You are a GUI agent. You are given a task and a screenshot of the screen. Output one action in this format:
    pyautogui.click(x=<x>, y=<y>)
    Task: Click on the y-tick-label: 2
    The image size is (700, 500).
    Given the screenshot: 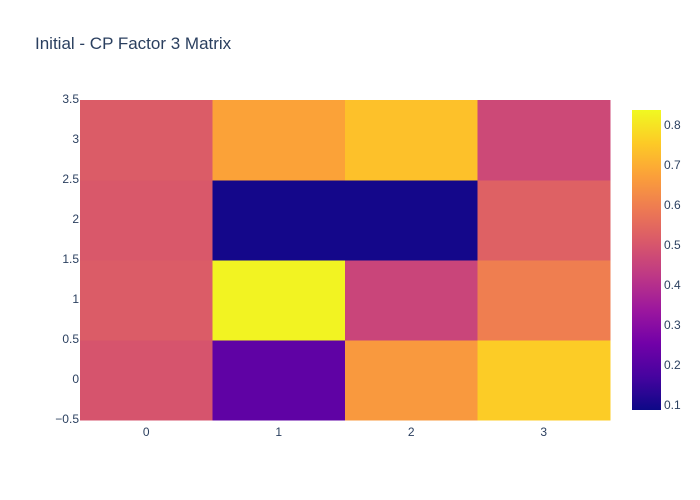 What is the action you would take?
    pyautogui.click(x=75, y=219)
    